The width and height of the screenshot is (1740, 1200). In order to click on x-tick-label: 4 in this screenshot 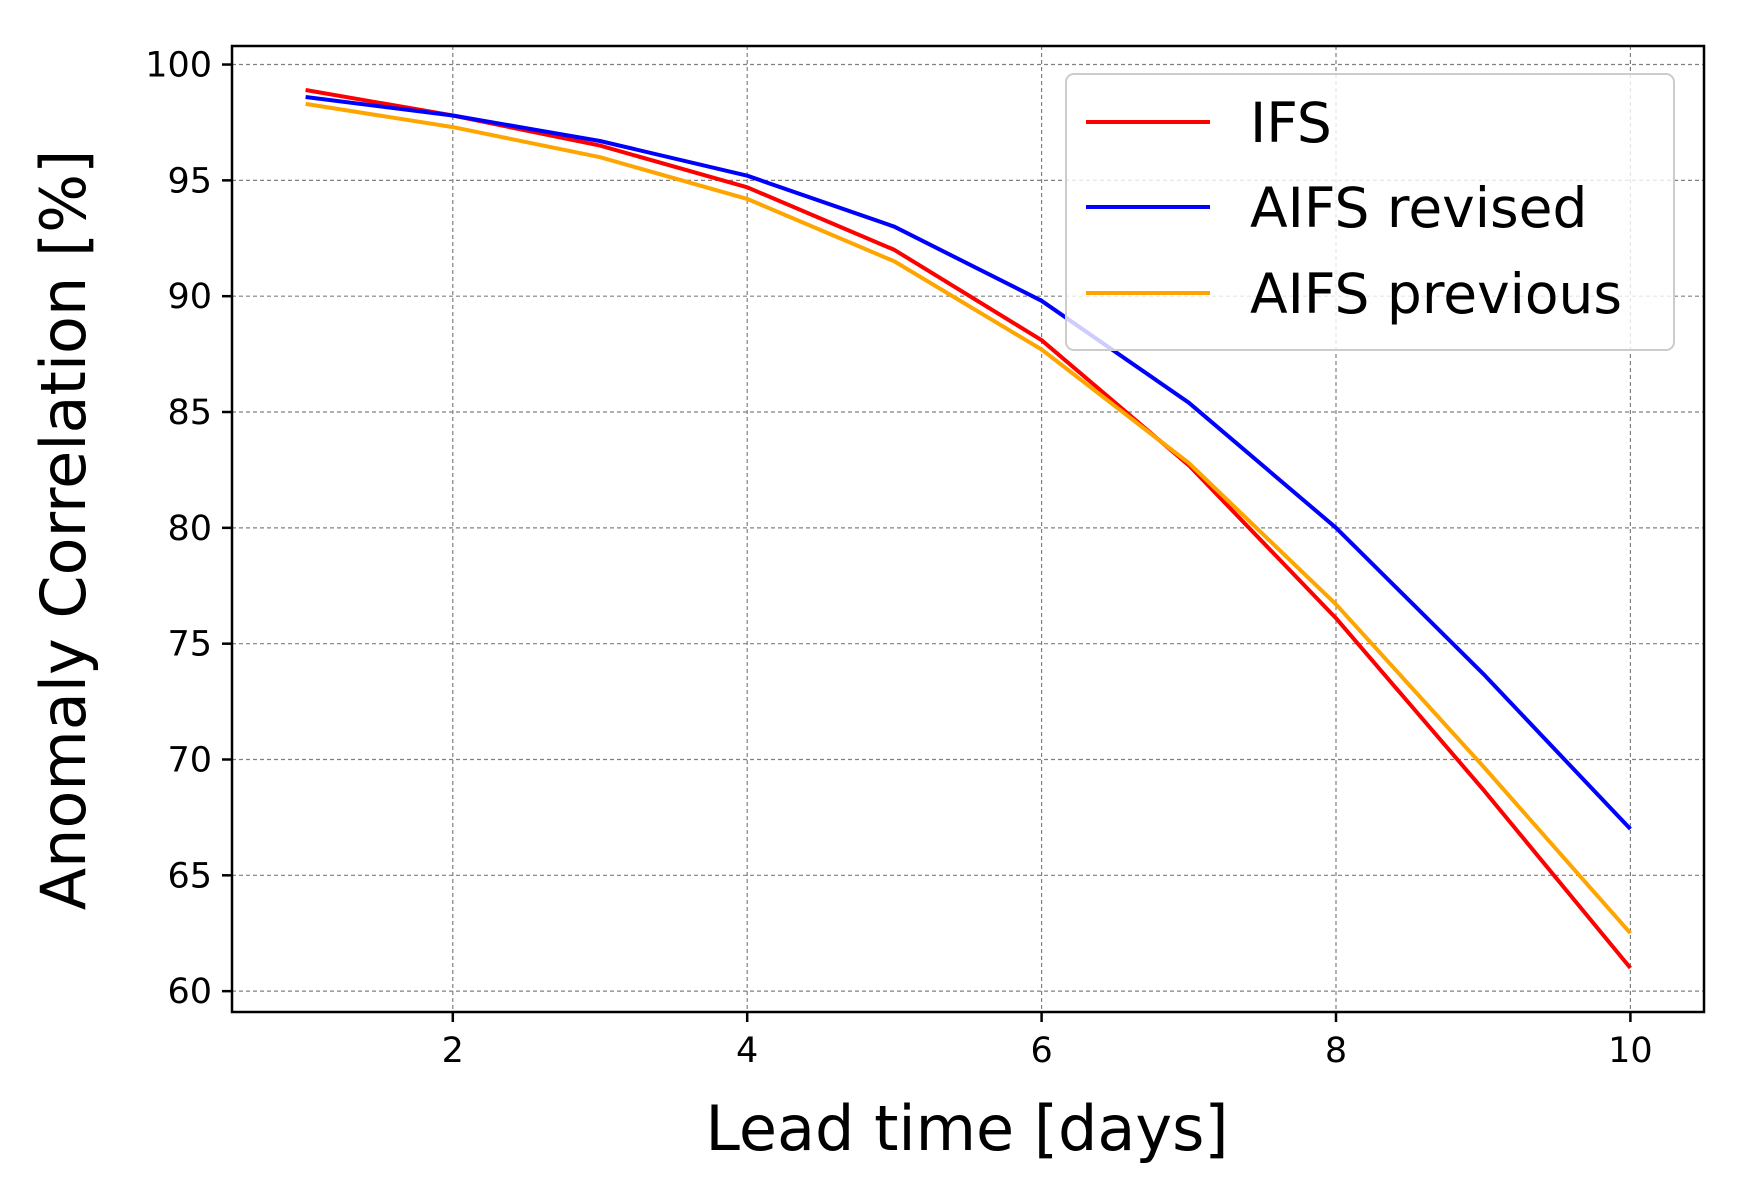, I will do `click(747, 1051)`.